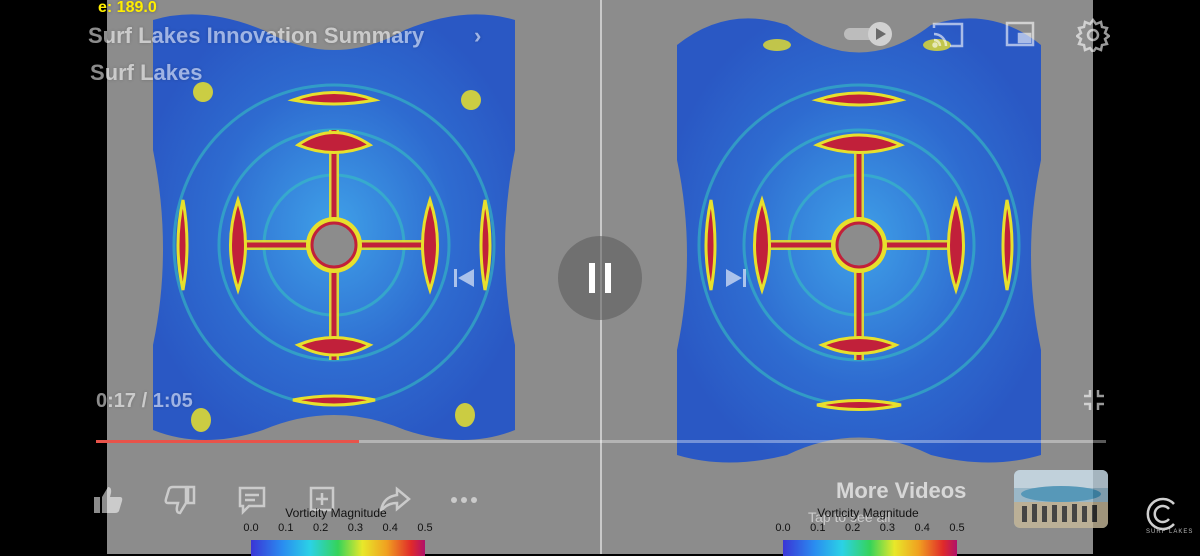 The height and width of the screenshot is (556, 1200). What do you see at coordinates (1061, 499) in the screenshot?
I see `more-videos-thumbnail` at bounding box center [1061, 499].